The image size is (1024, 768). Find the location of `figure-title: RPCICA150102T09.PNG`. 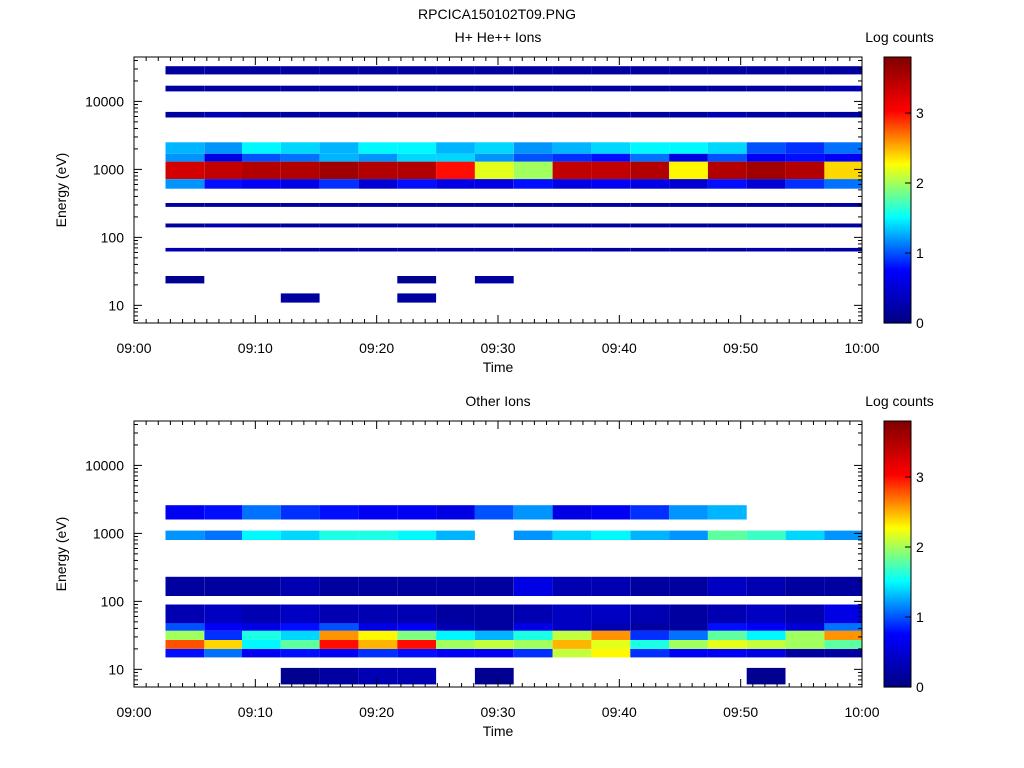

figure-title: RPCICA150102T09.PNG is located at coordinates (497, 14).